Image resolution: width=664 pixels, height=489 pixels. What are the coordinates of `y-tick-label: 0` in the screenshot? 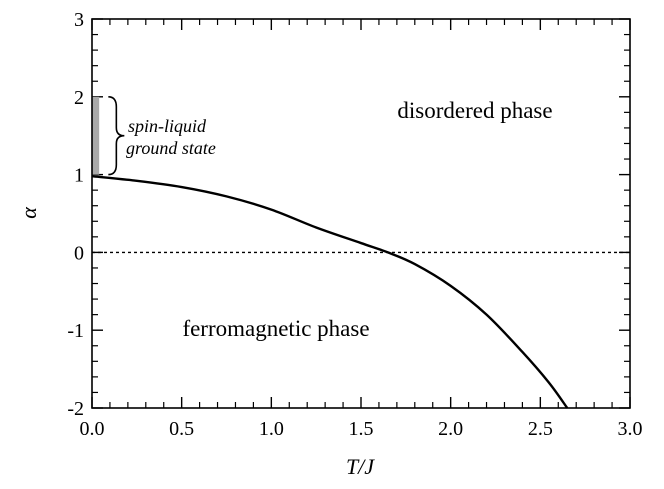 It's located at (79, 253).